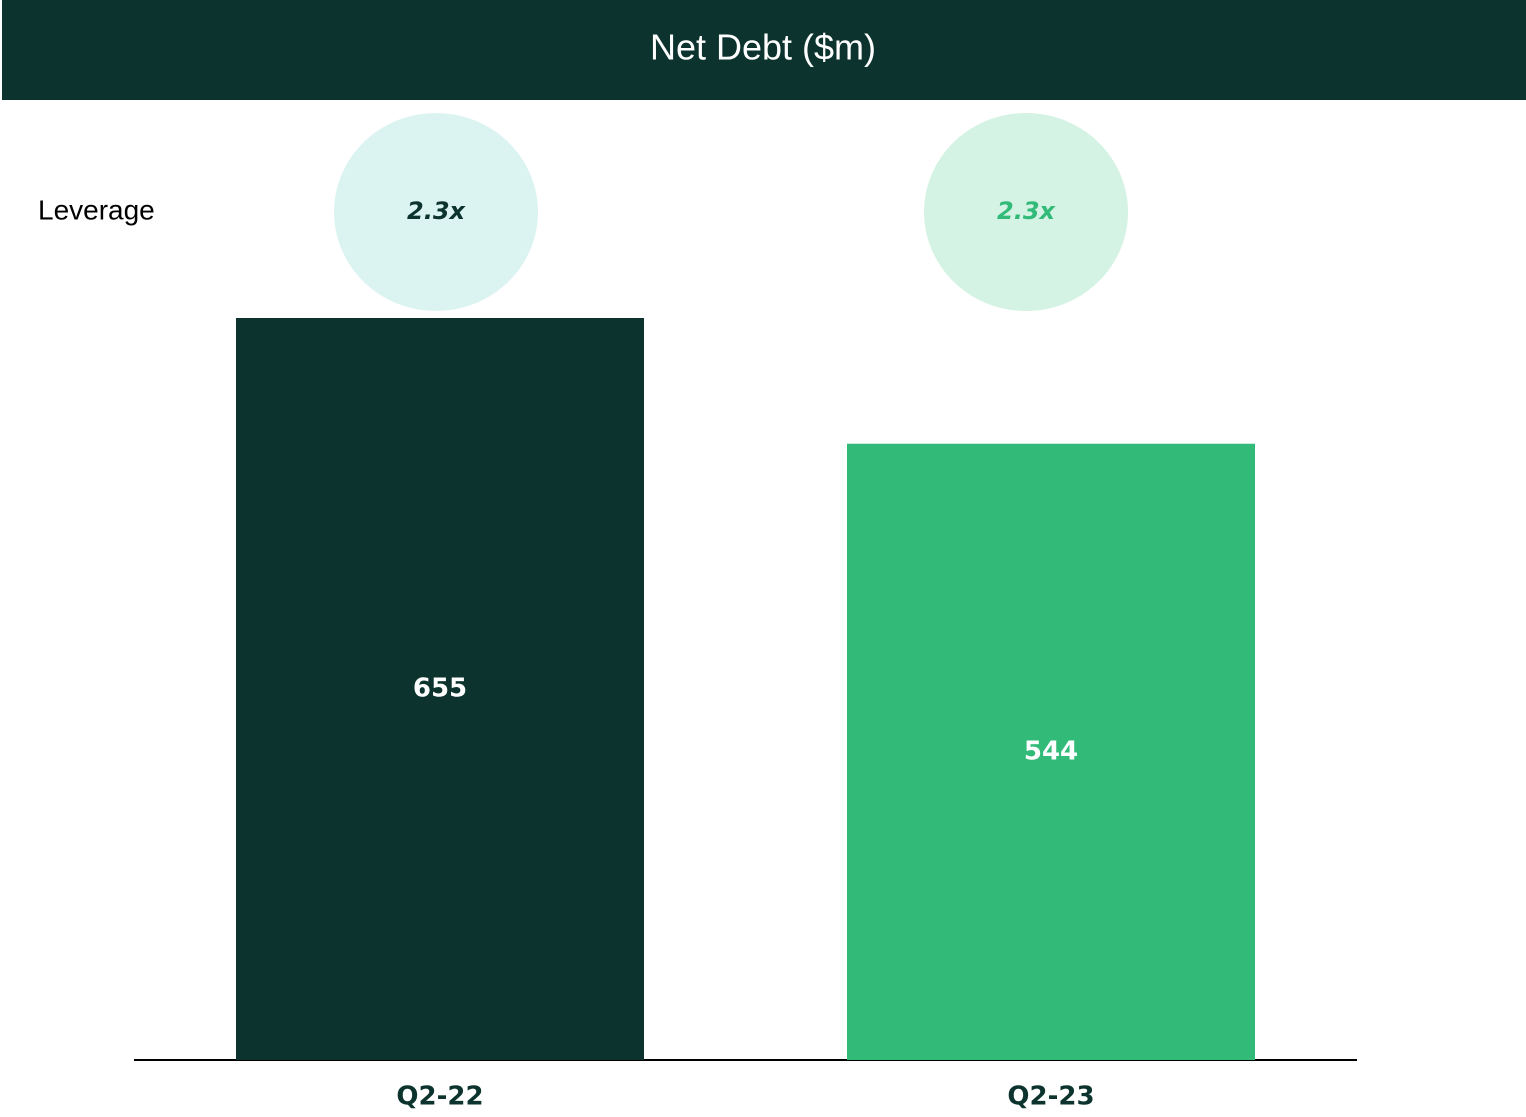 This screenshot has width=1526, height=1117. What do you see at coordinates (439, 1097) in the screenshot?
I see `x-tick-label: Q2-22` at bounding box center [439, 1097].